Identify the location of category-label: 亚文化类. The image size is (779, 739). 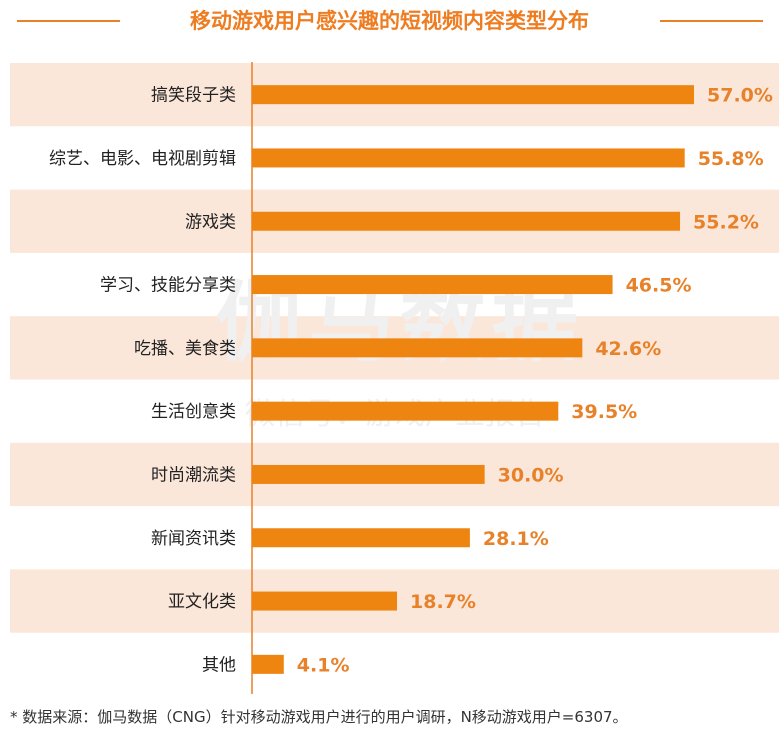
(202, 602).